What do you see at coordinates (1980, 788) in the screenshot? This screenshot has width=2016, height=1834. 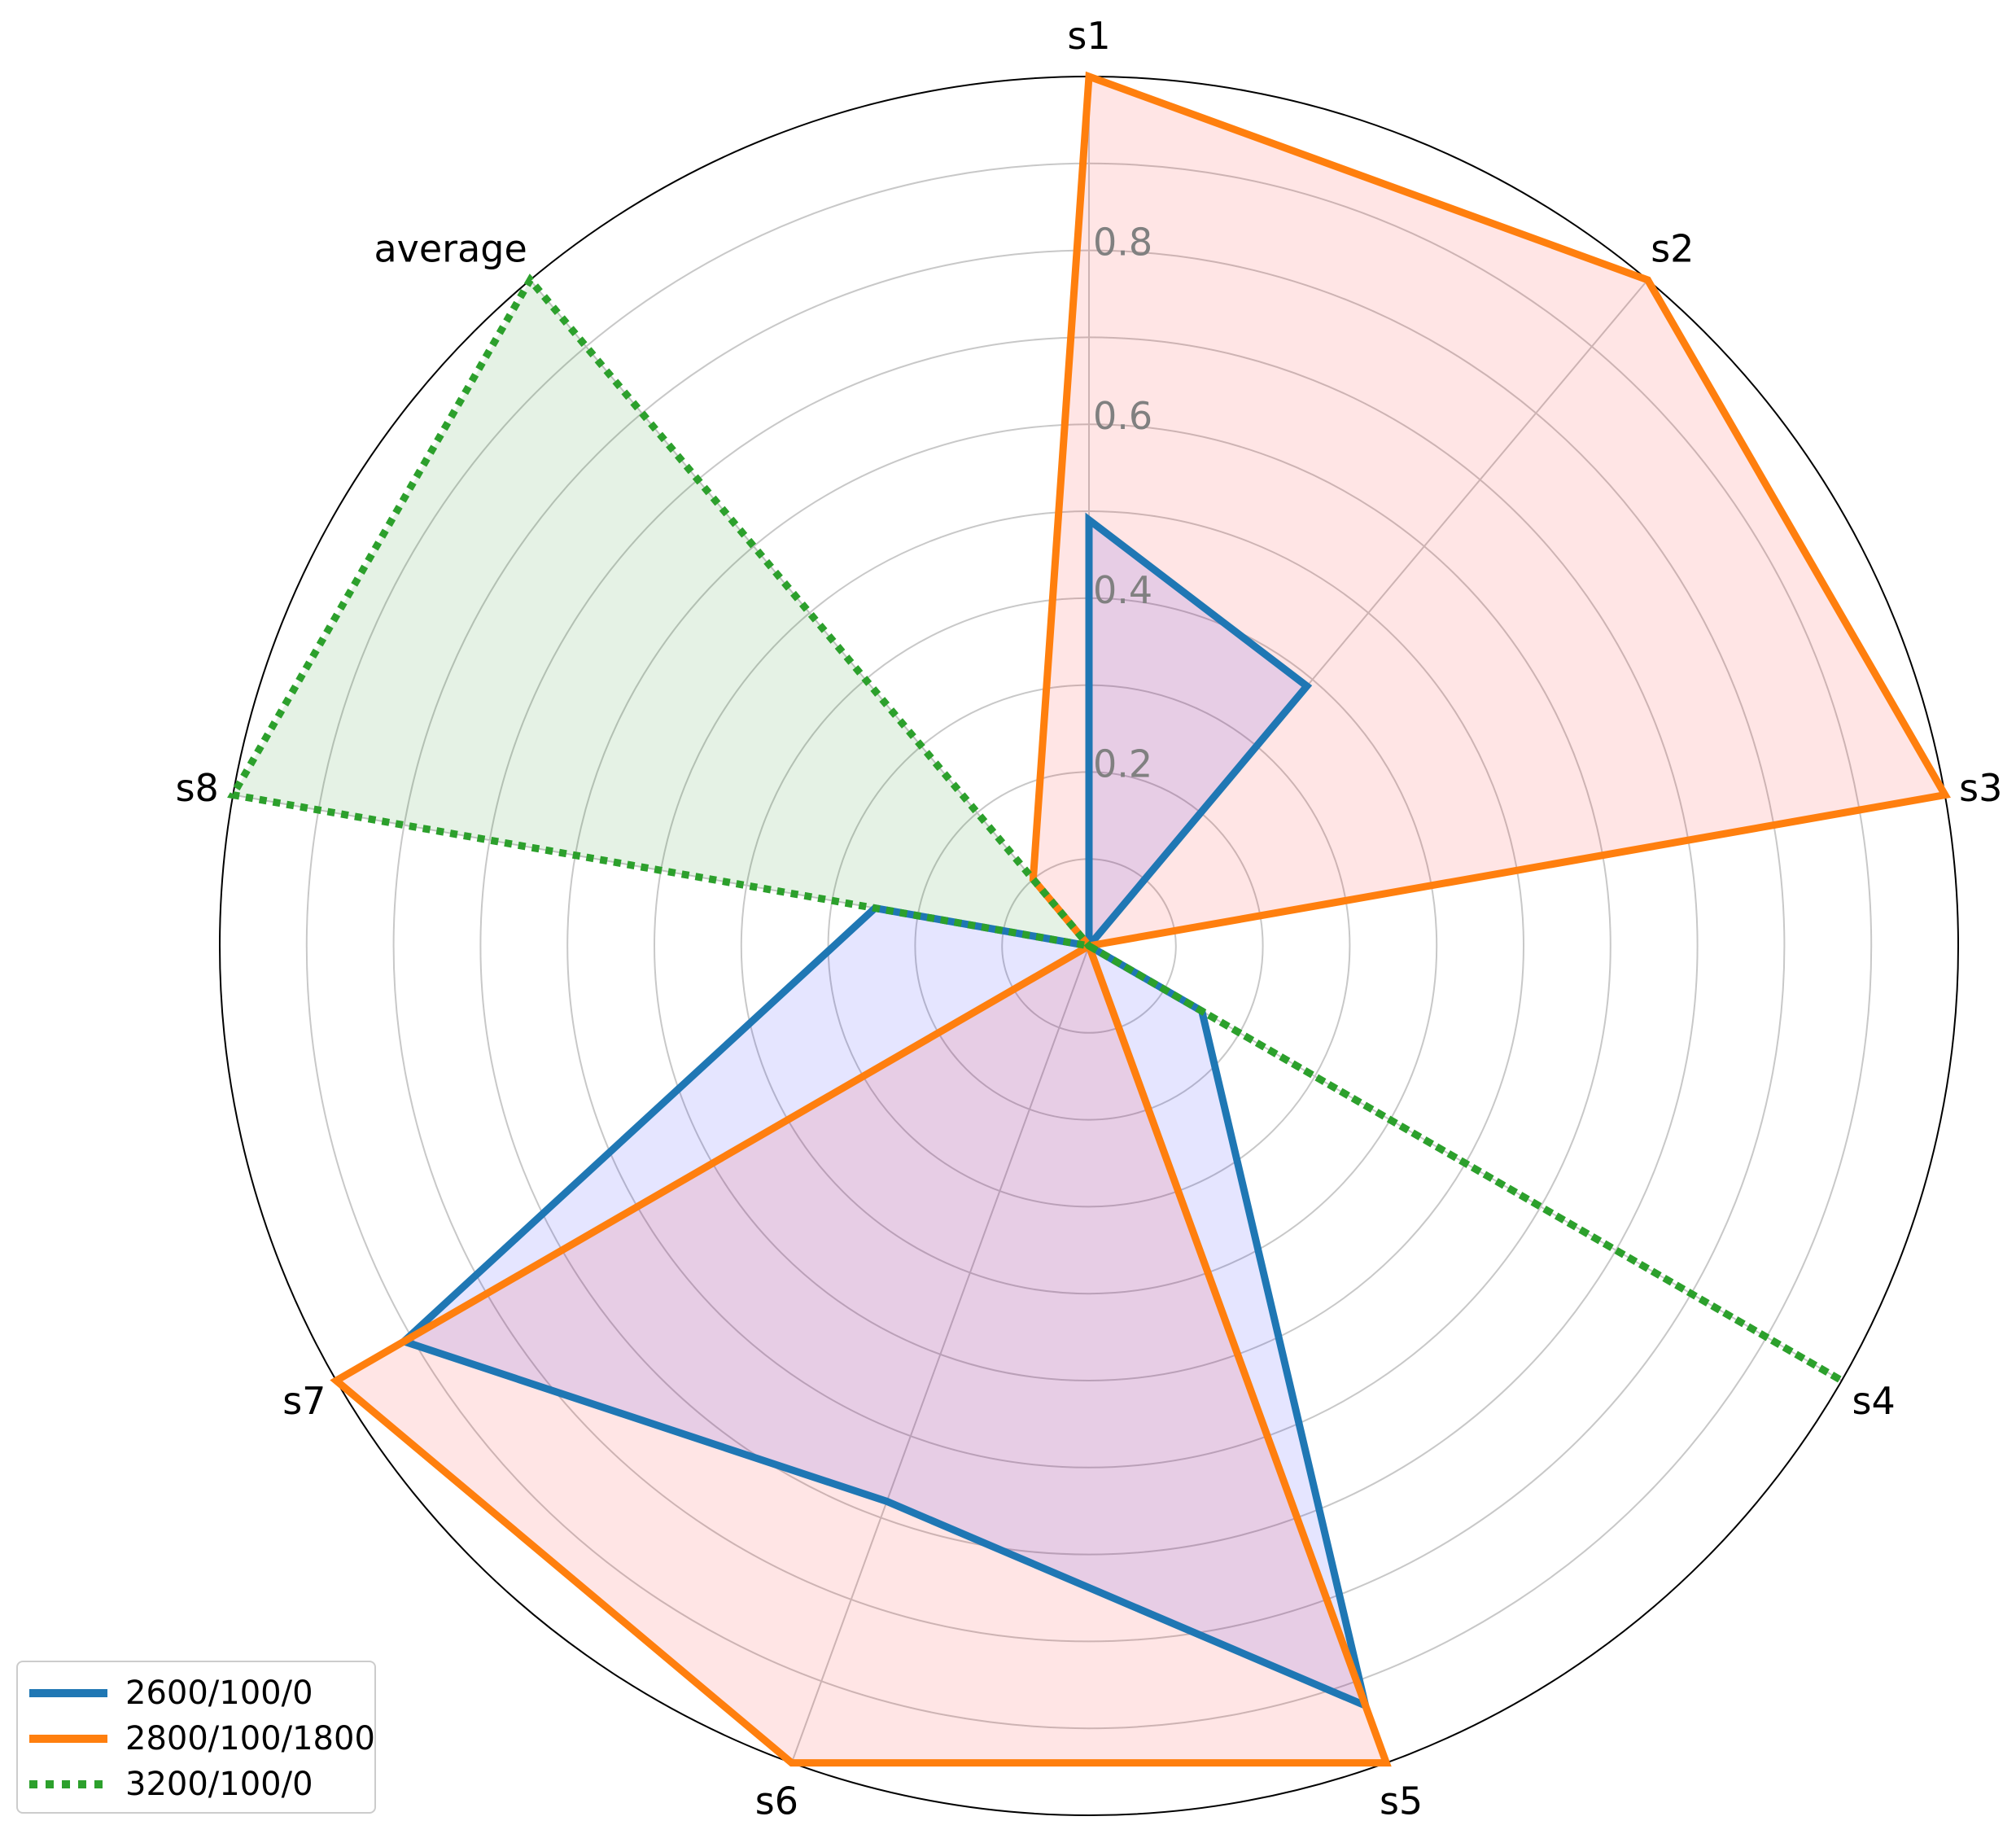 I see `axis-label-s3: s3` at bounding box center [1980, 788].